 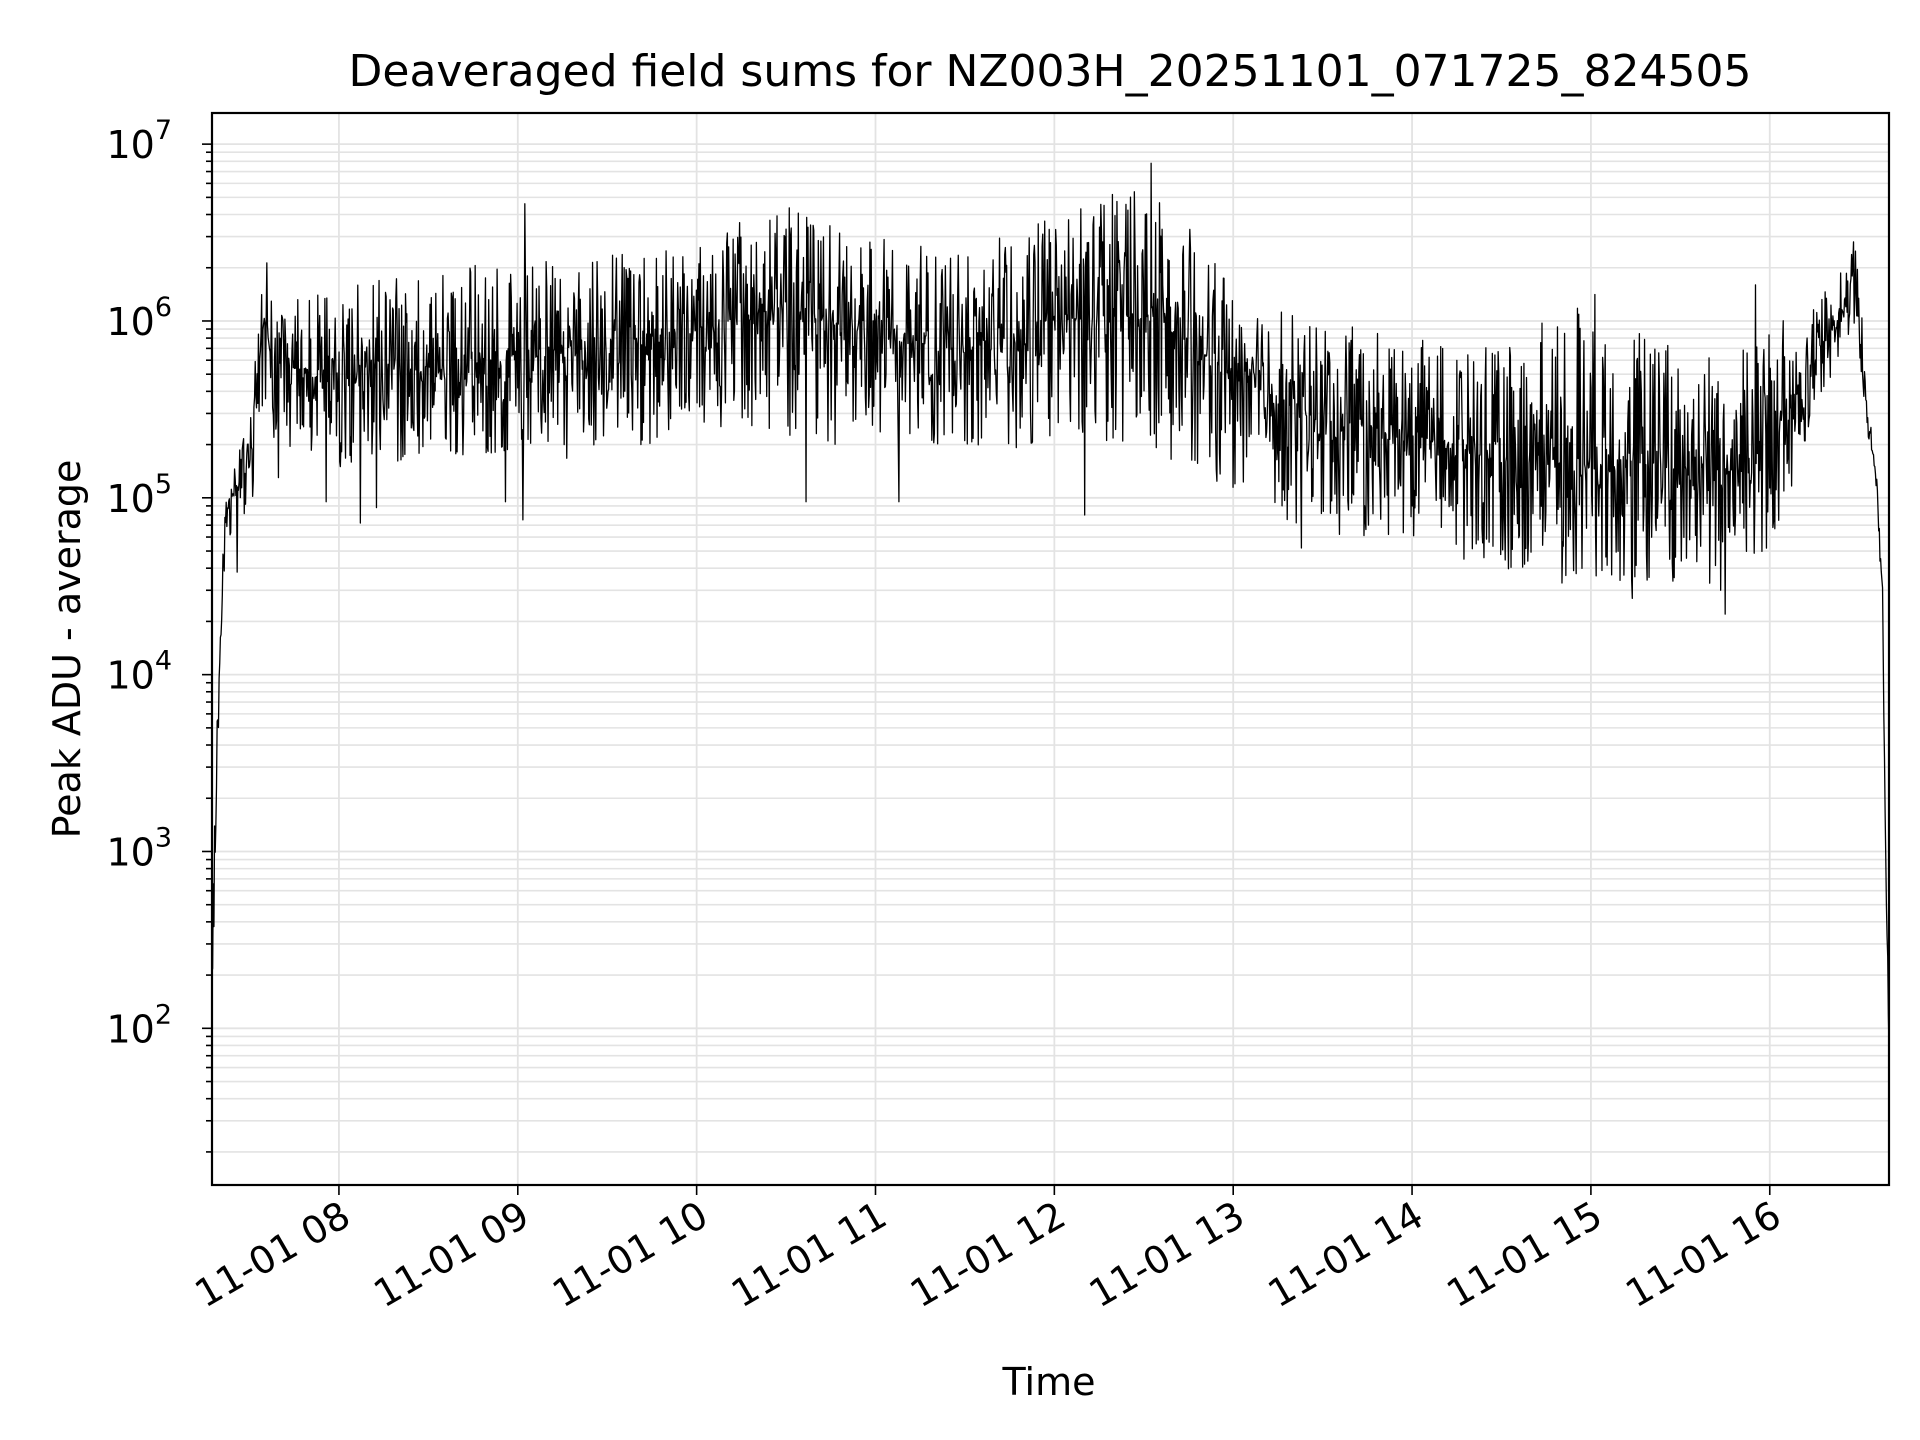 I want to click on y-tick-label: 10⁷, so click(x=139, y=141).